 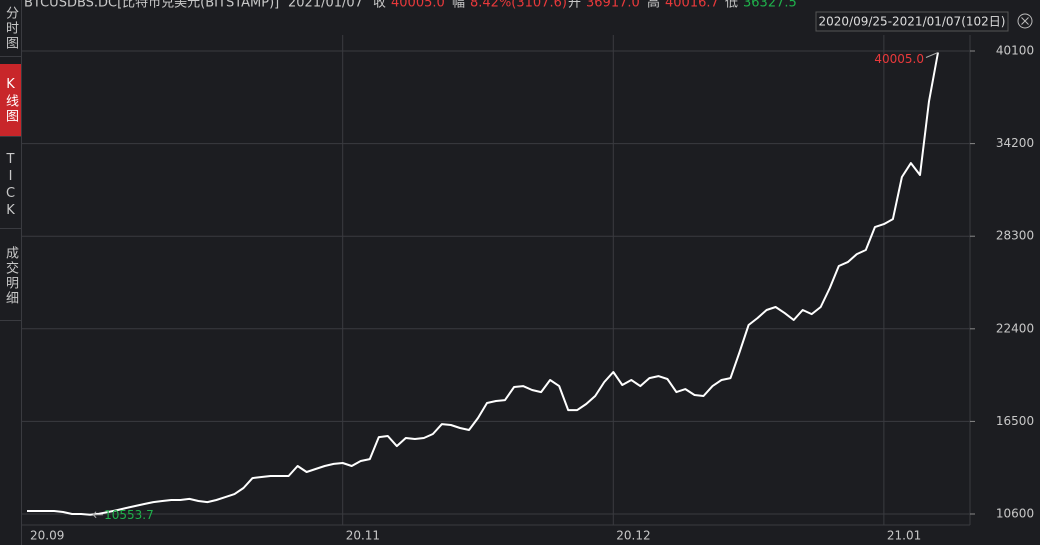 I want to click on high-label: 高, so click(x=653, y=5).